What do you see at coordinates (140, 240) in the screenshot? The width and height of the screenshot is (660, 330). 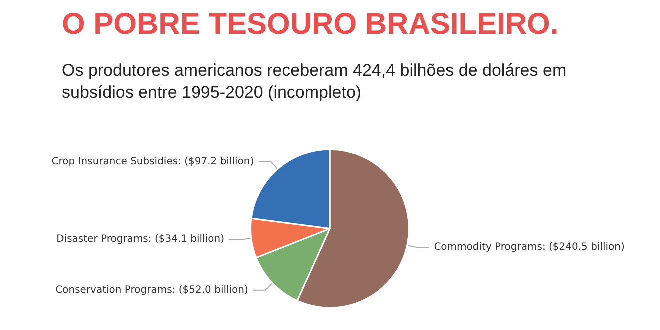 I see `slice-label: Disaster Programs: ($34.1 billion)` at bounding box center [140, 240].